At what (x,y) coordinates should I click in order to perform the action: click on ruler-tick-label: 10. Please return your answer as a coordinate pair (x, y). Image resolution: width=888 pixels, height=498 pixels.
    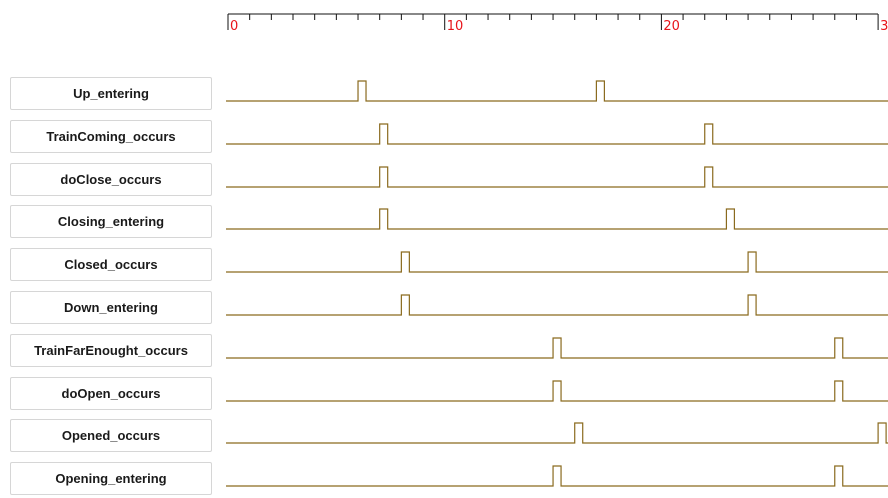
    Looking at the image, I should click on (455, 26).